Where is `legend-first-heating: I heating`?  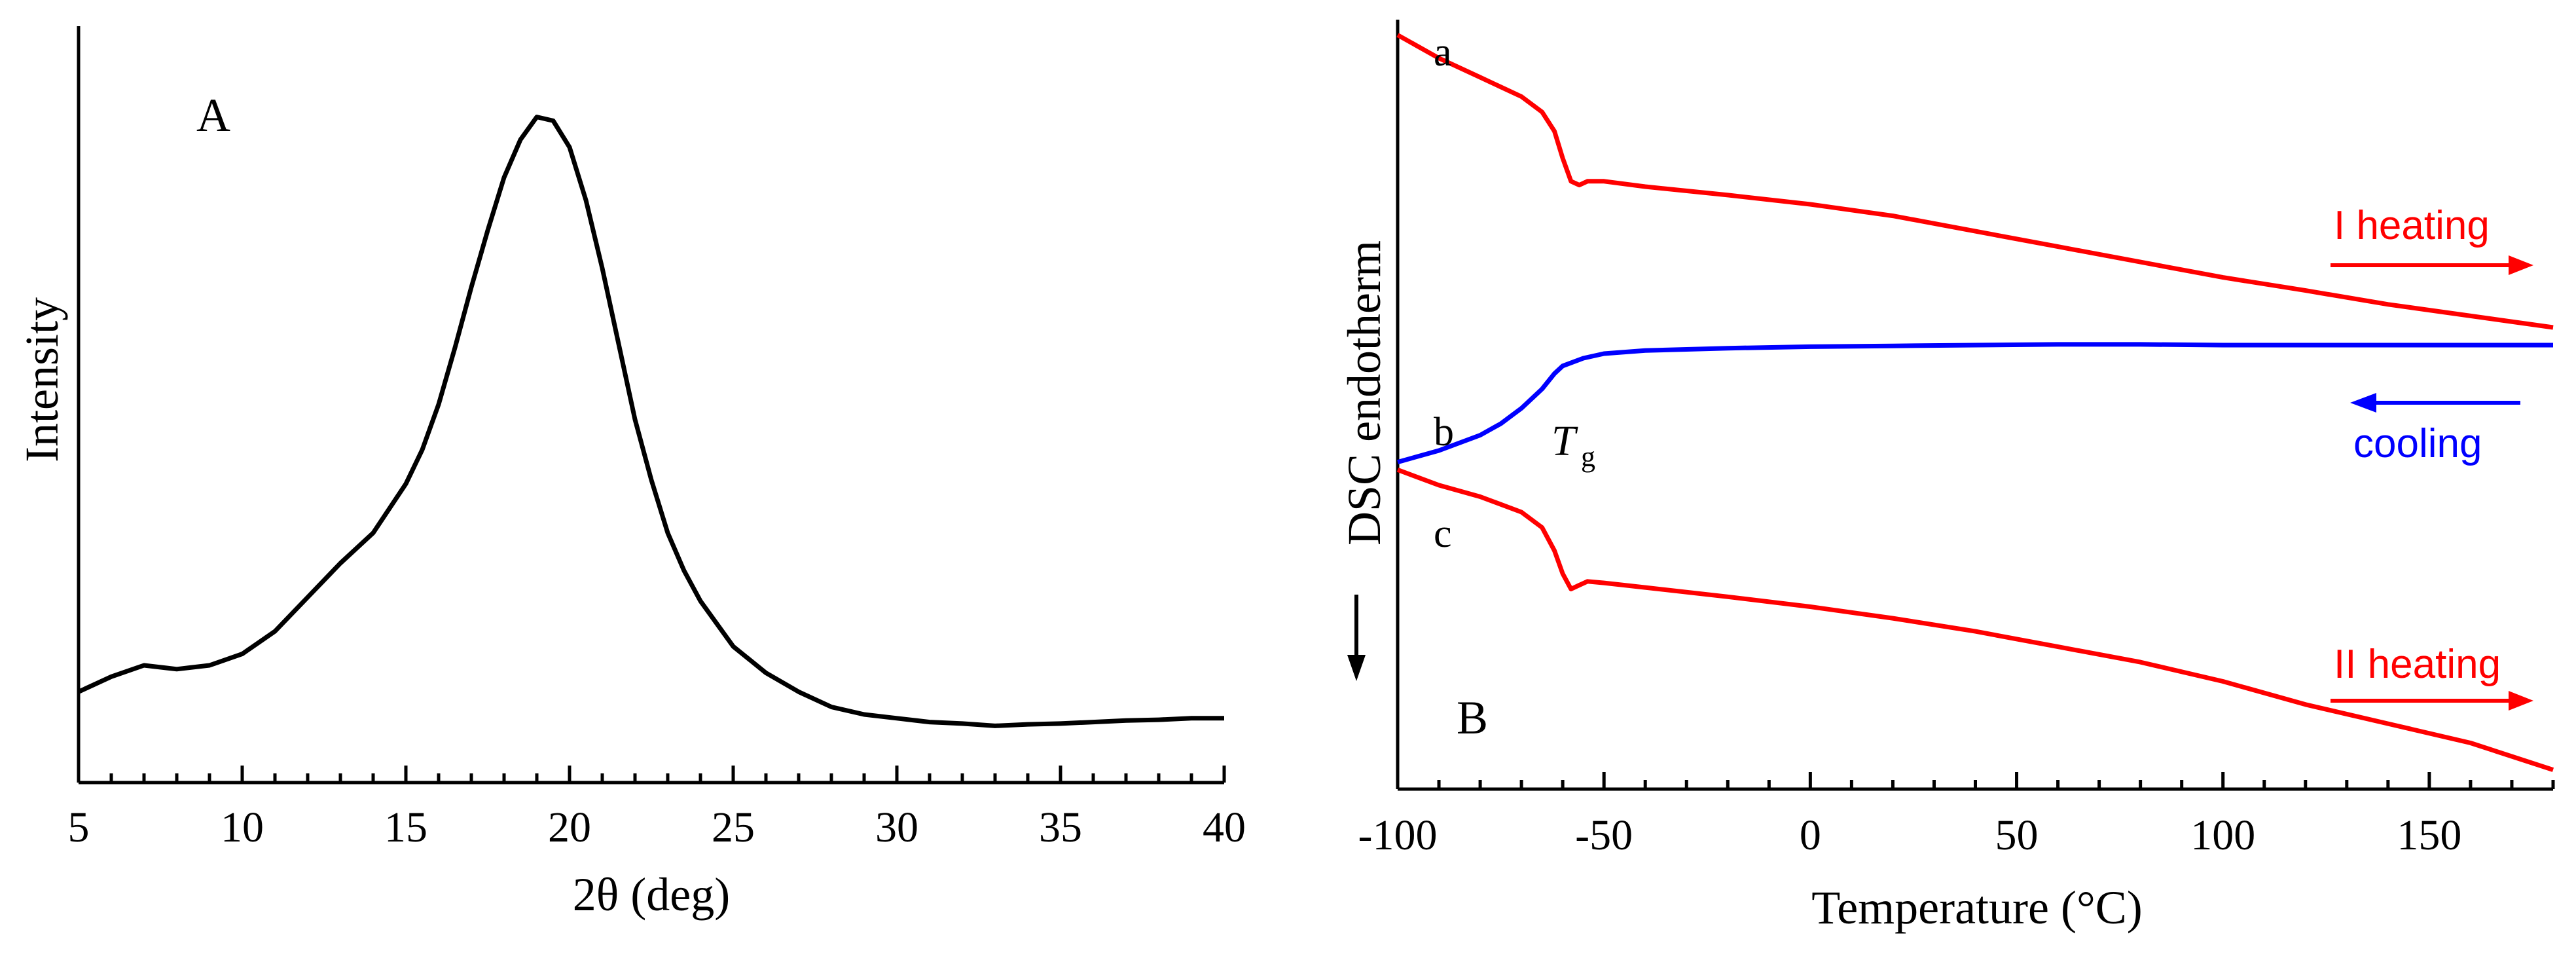
legend-first-heating: I heating is located at coordinates (2412, 225).